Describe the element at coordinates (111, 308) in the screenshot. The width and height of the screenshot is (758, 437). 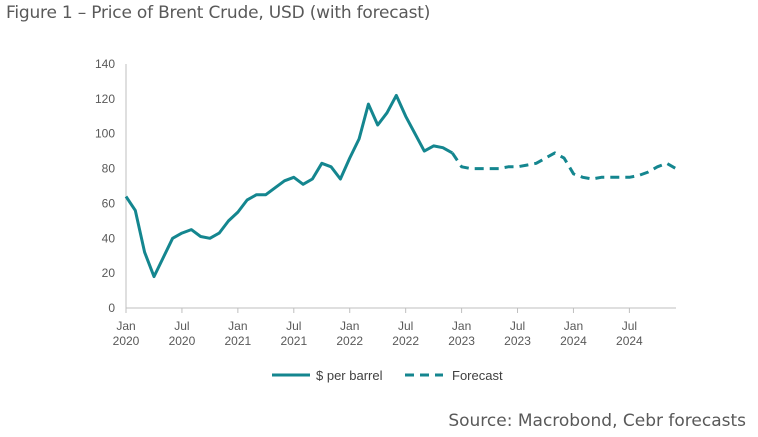
I see `y-tick-label: 0` at that location.